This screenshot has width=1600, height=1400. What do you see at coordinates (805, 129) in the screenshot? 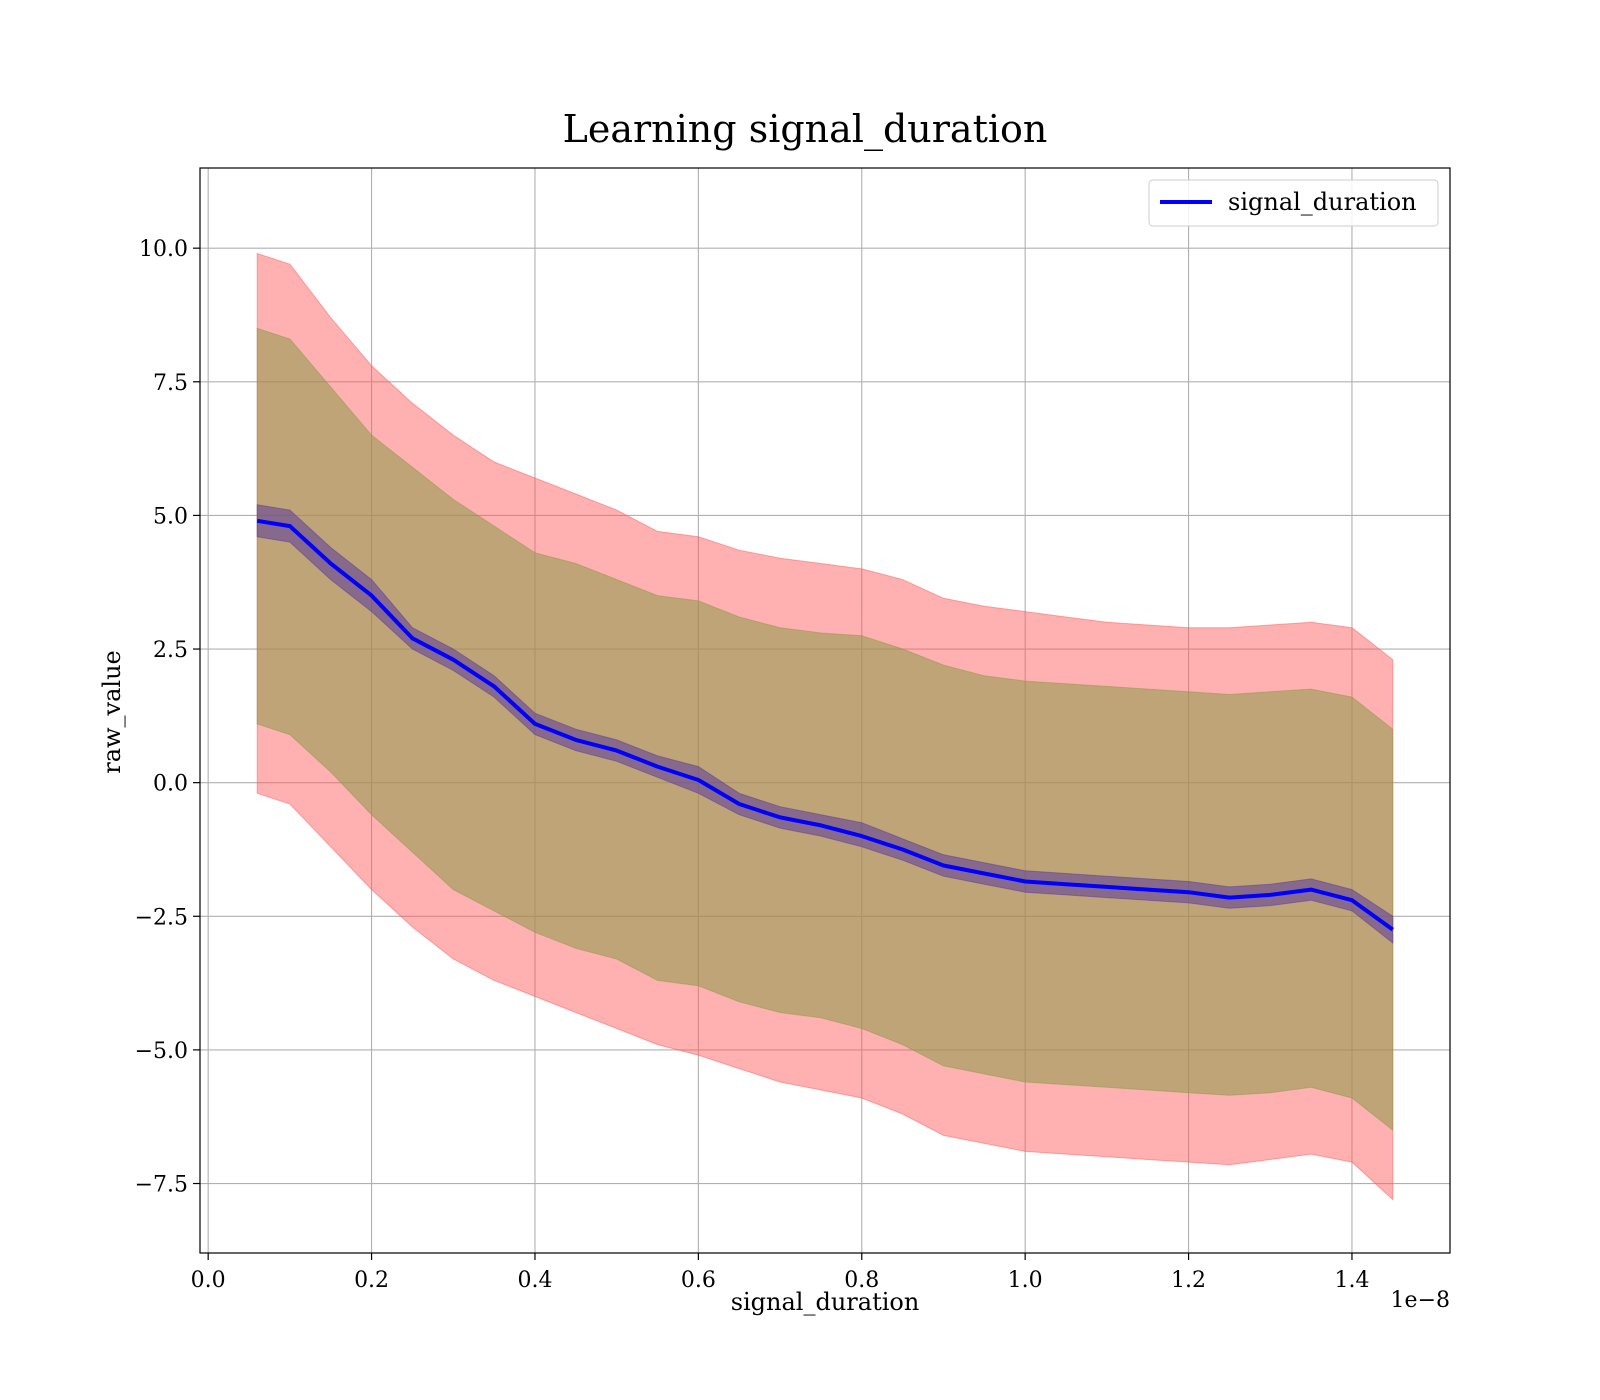
I see `chart-title: Learning signal_duration` at bounding box center [805, 129].